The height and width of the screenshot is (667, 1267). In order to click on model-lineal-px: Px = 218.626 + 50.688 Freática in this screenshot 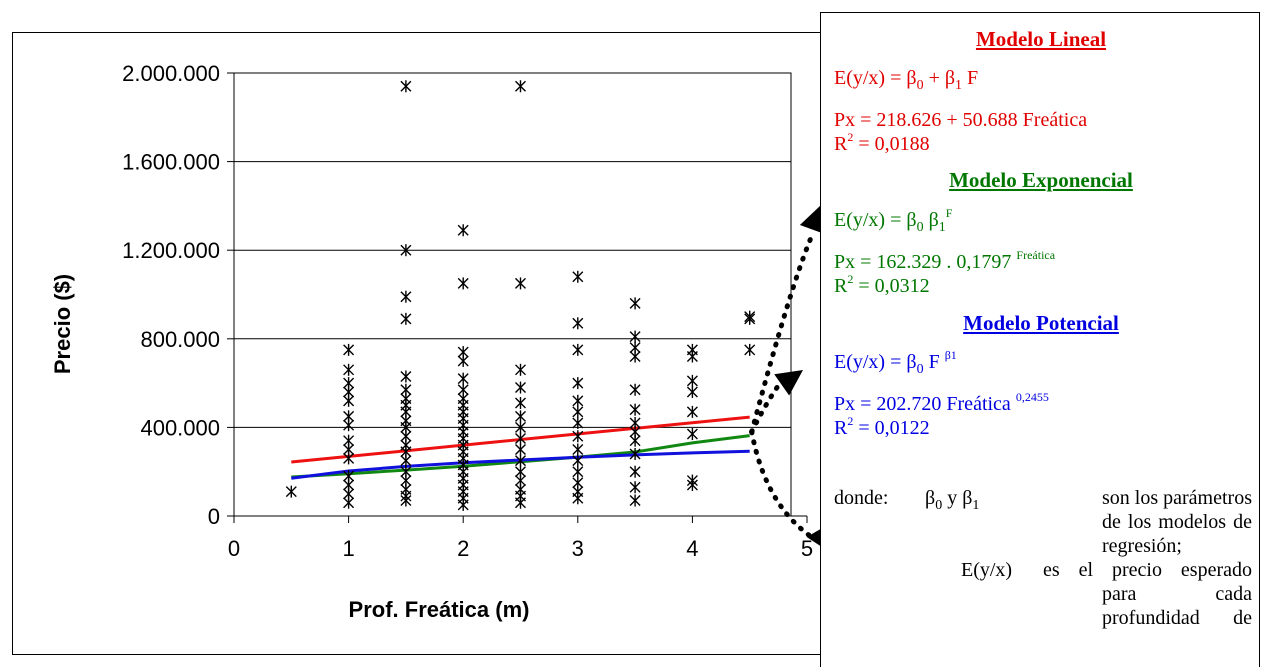, I will do `click(961, 120)`.